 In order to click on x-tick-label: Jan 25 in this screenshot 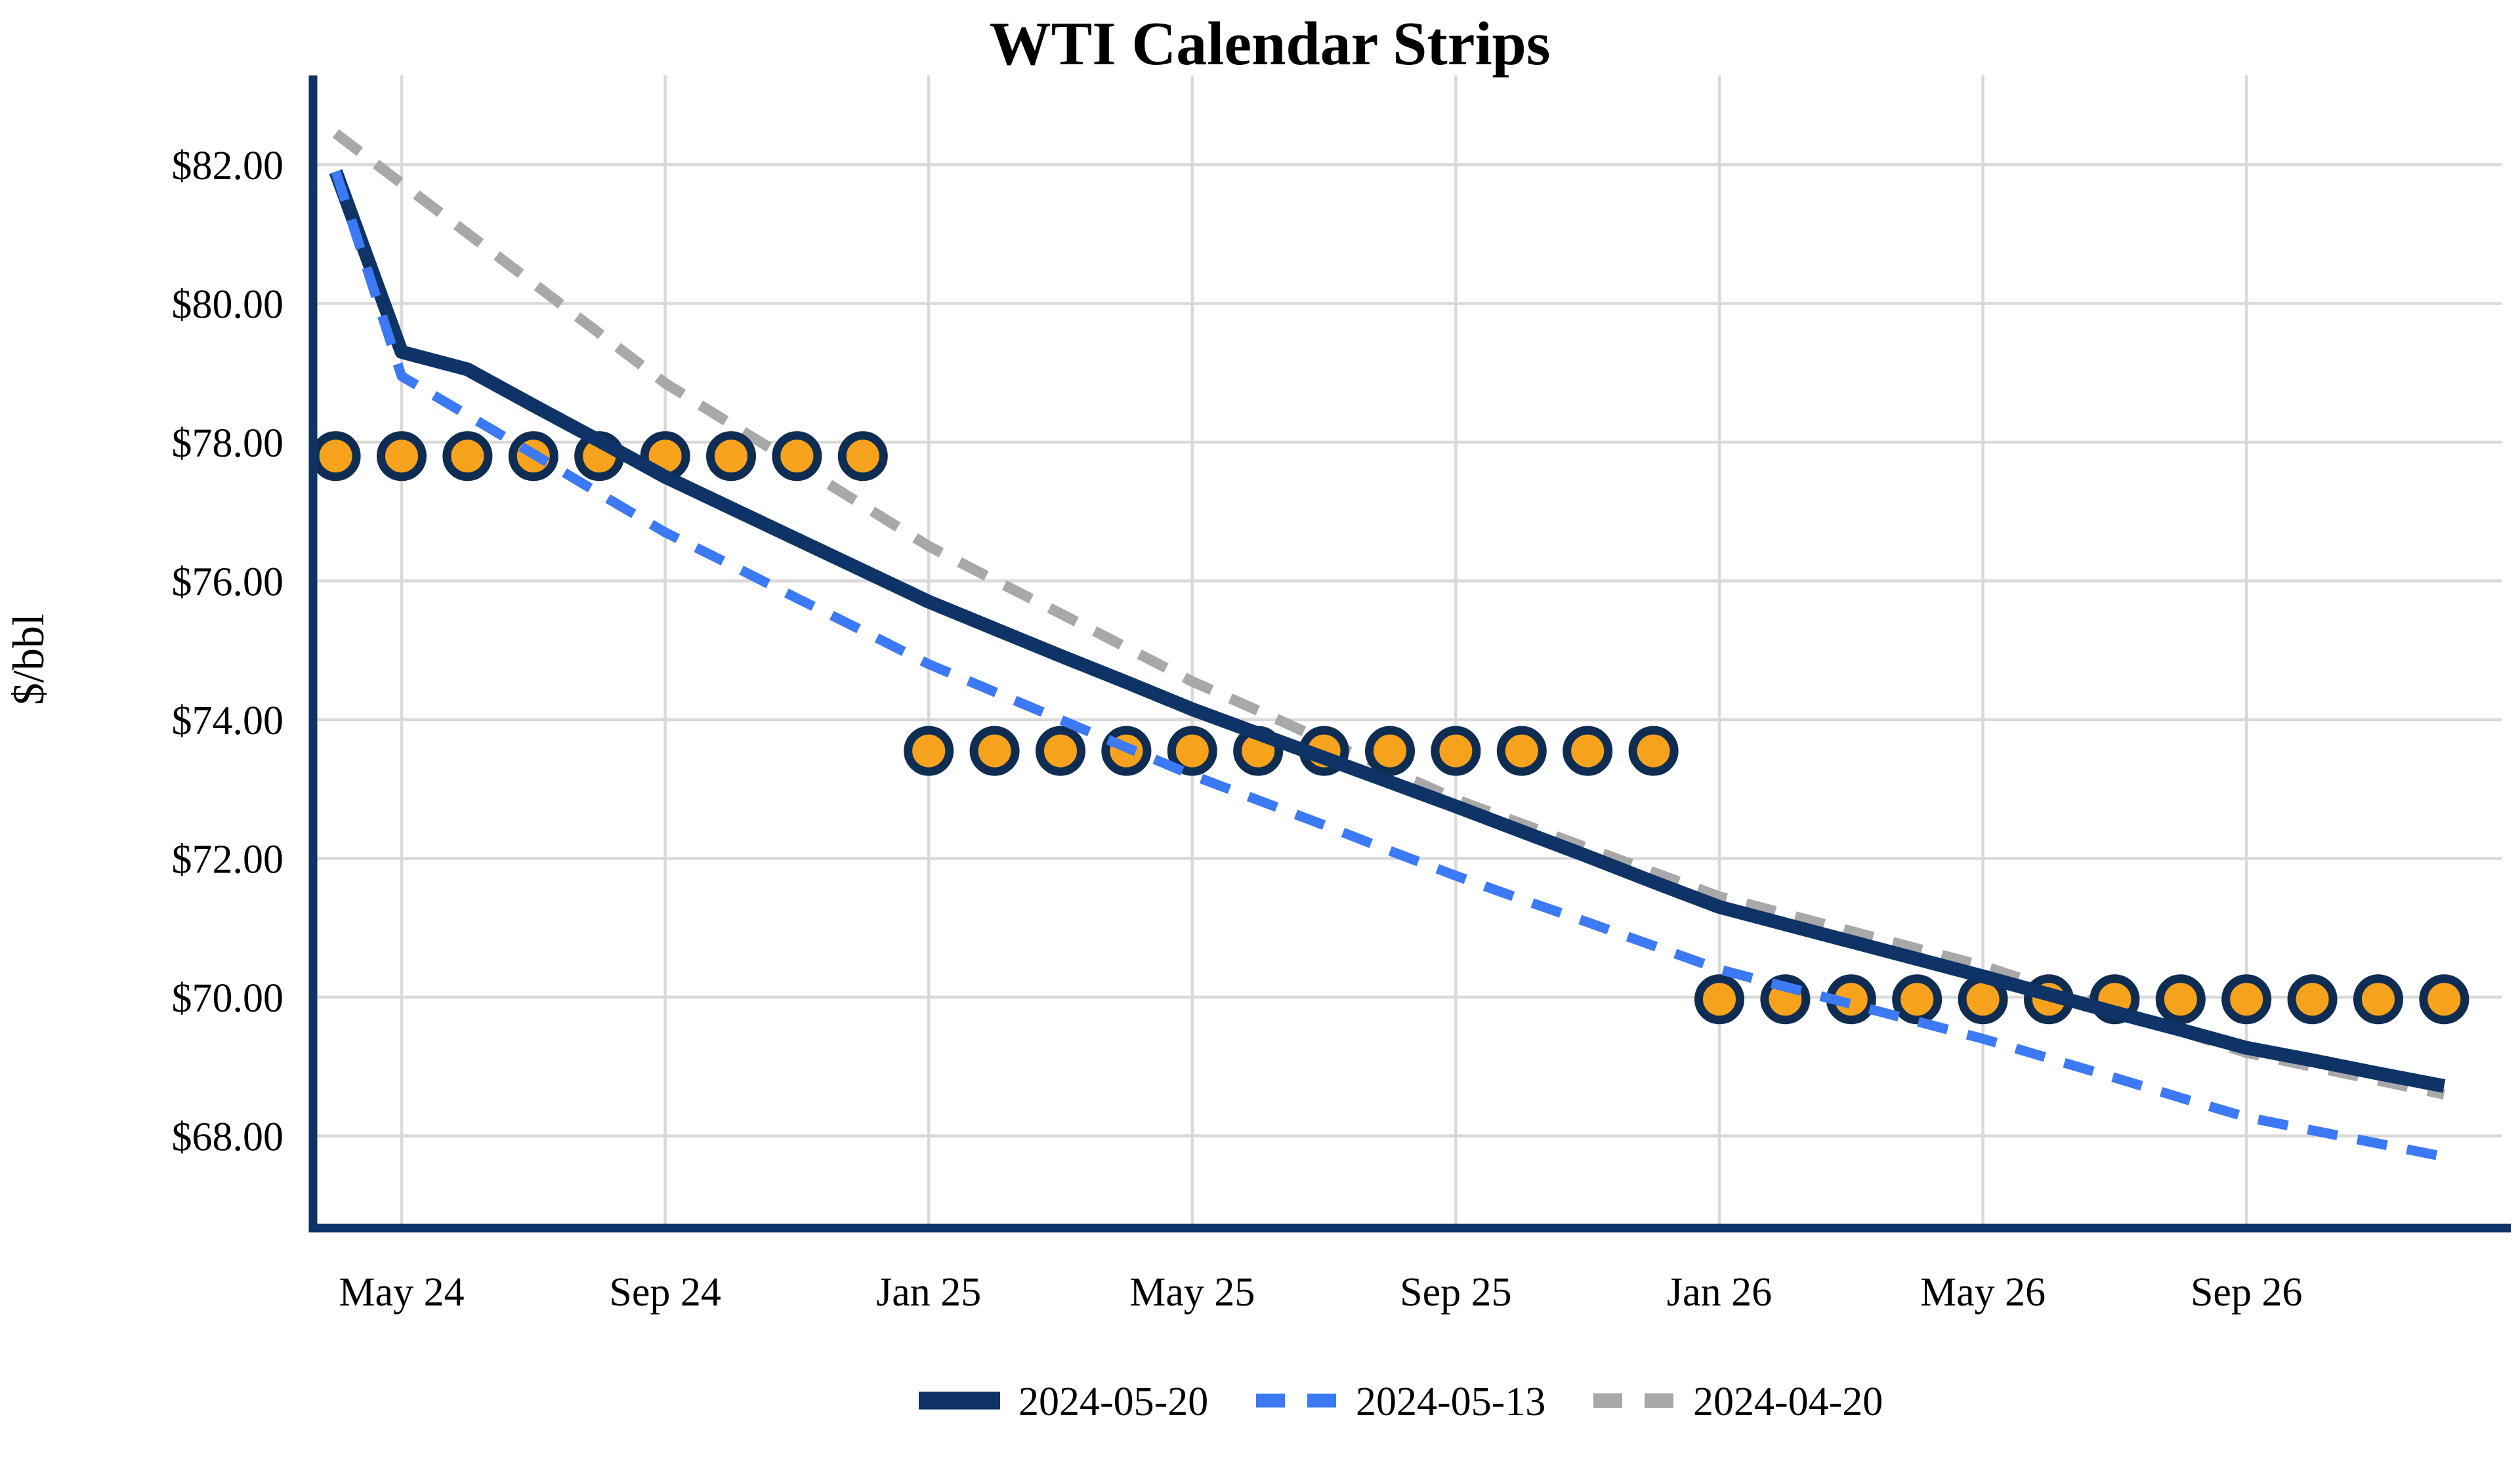, I will do `click(928, 1292)`.